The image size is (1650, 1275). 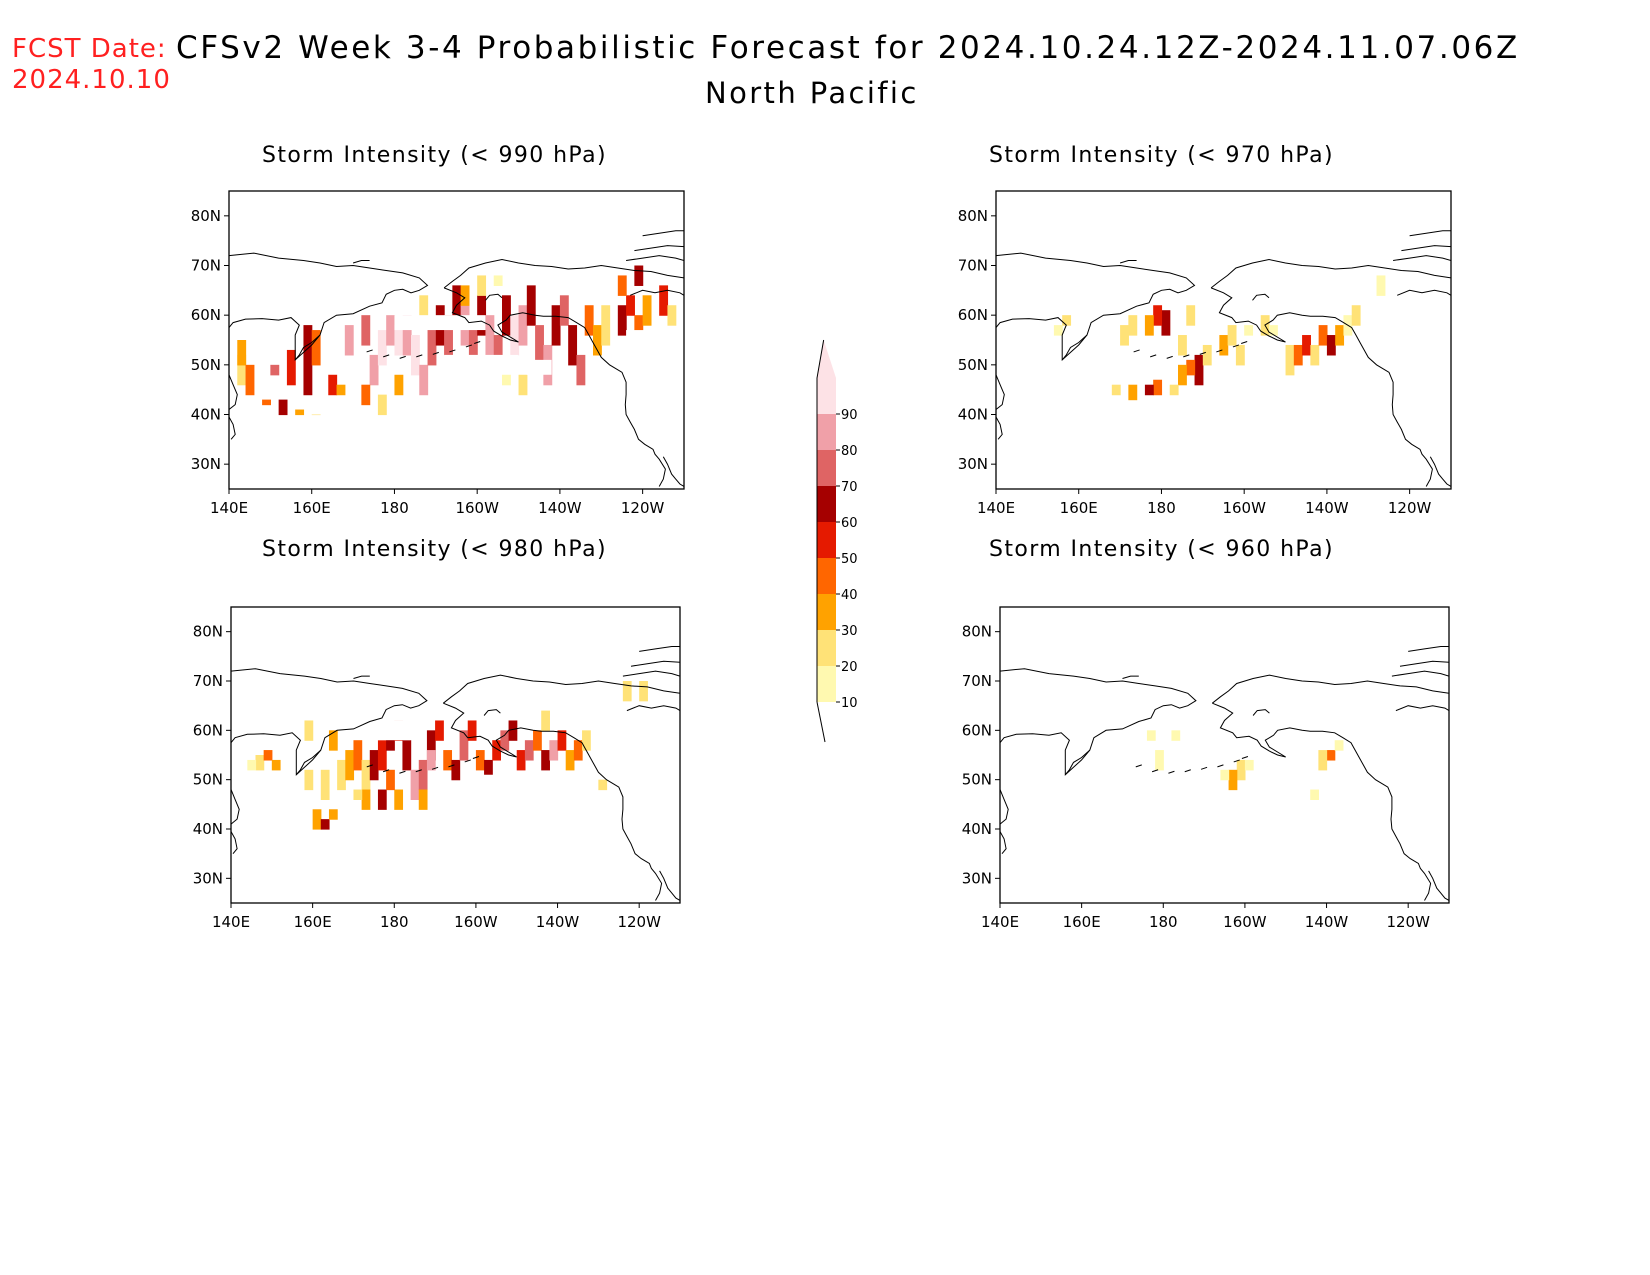 What do you see at coordinates (558, 922) in the screenshot?
I see `lon-tick-label: 140W` at bounding box center [558, 922].